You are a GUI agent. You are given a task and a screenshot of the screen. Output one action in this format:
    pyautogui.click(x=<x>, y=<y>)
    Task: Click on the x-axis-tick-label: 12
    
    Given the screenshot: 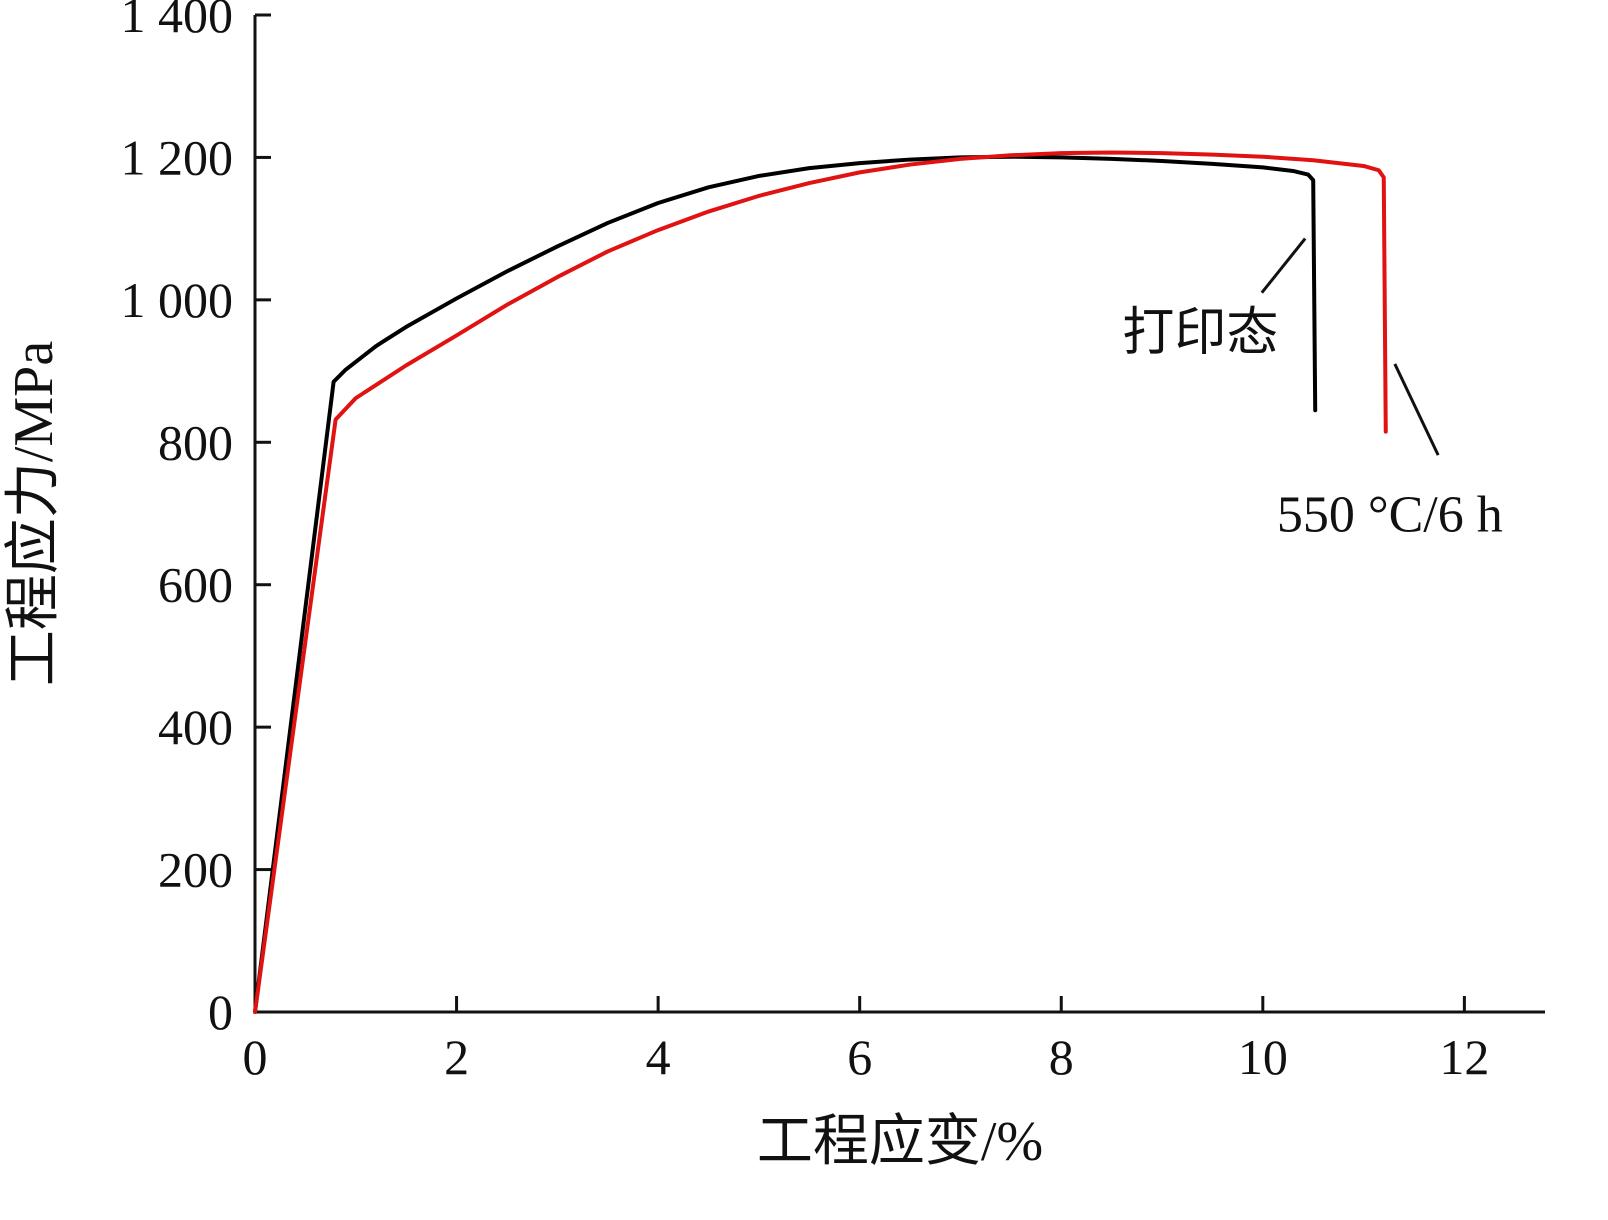 What is the action you would take?
    pyautogui.click(x=1464, y=1057)
    